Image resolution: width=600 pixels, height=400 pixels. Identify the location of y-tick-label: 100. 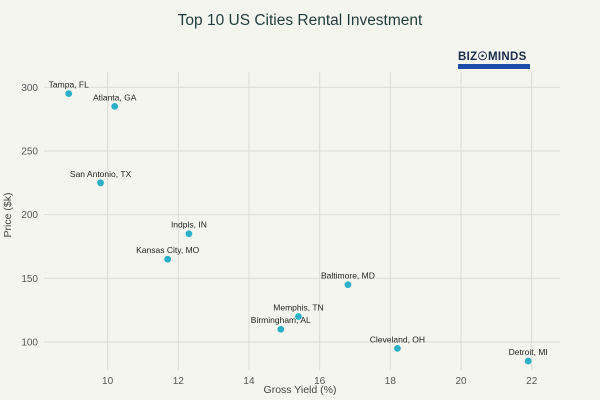
(29, 342).